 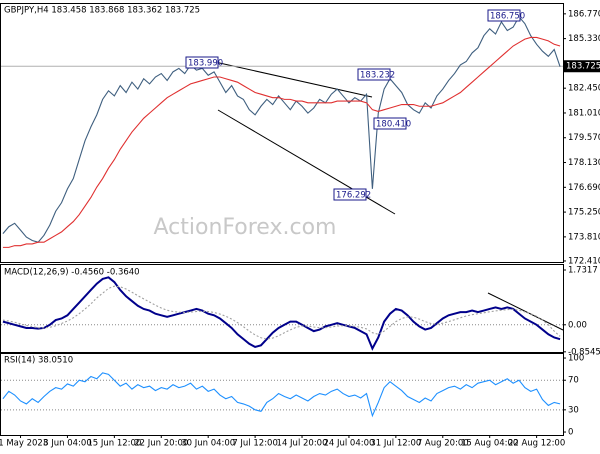 I want to click on y-tick-label: 186.770, so click(x=584, y=14).